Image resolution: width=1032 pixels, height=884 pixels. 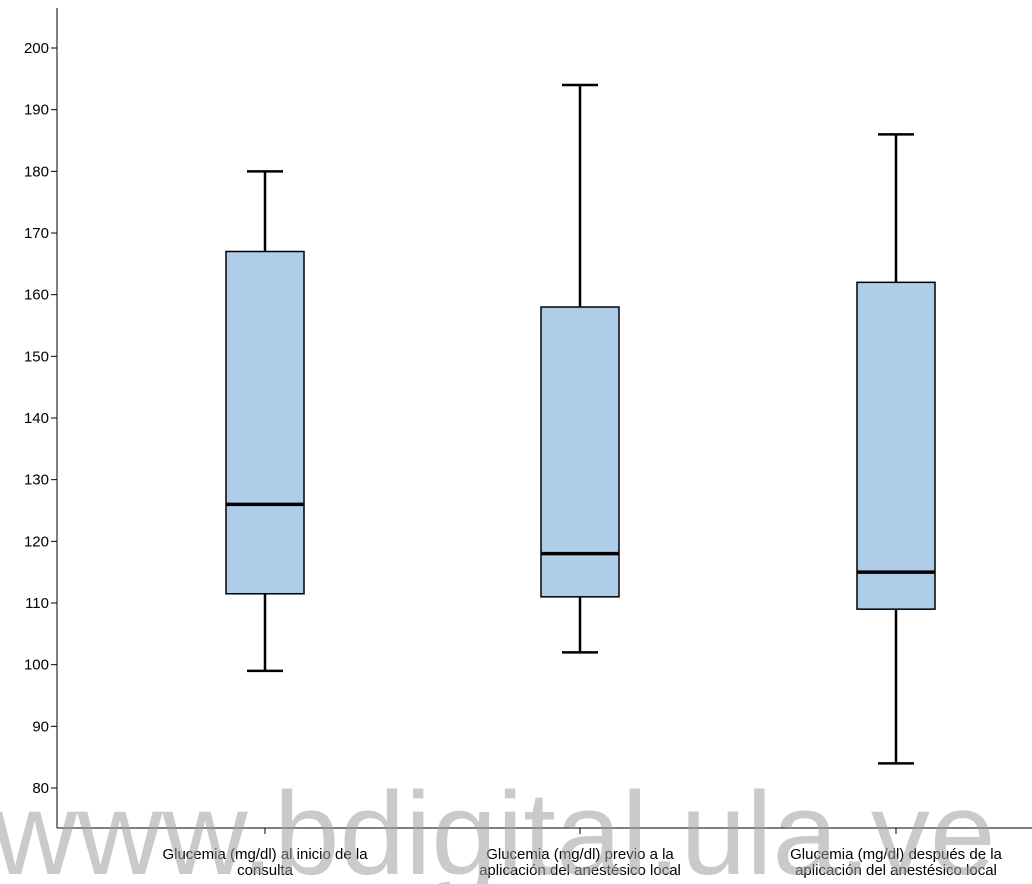 I want to click on y-tick-label: 140, so click(x=36, y=418).